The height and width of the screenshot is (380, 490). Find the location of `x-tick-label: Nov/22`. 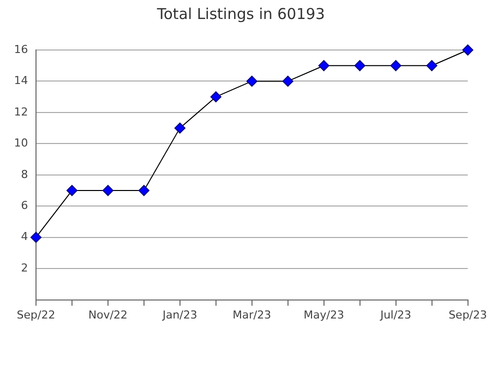

x-tick-label: Nov/22 is located at coordinates (108, 315).